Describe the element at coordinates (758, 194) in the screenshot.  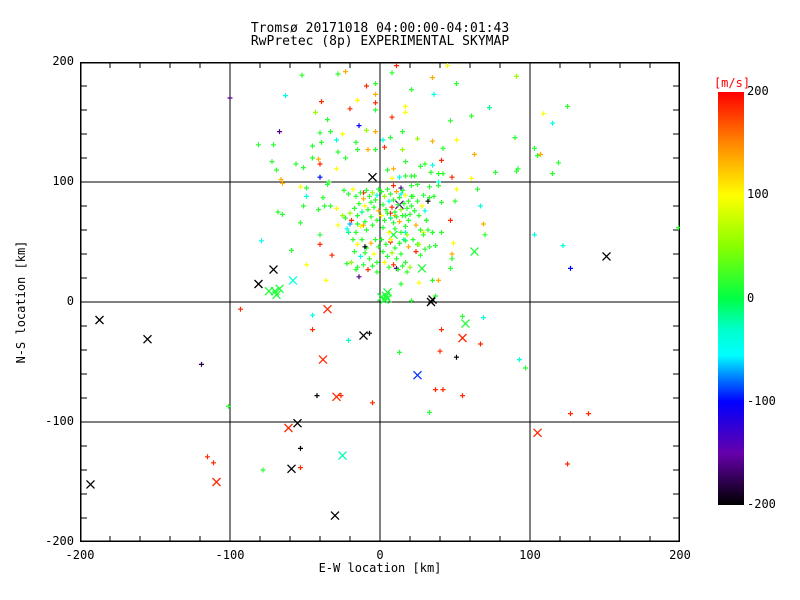
I see `colorbar-tick-label: 100` at that location.